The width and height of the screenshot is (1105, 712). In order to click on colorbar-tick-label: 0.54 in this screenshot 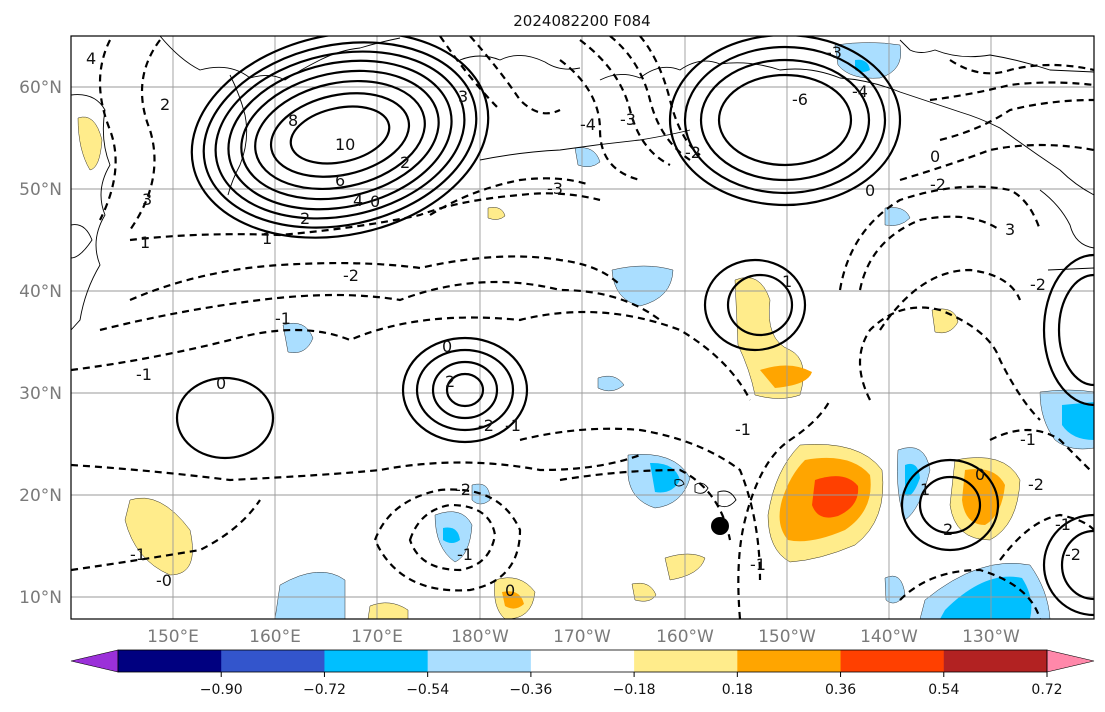, I will do `click(943, 690)`.